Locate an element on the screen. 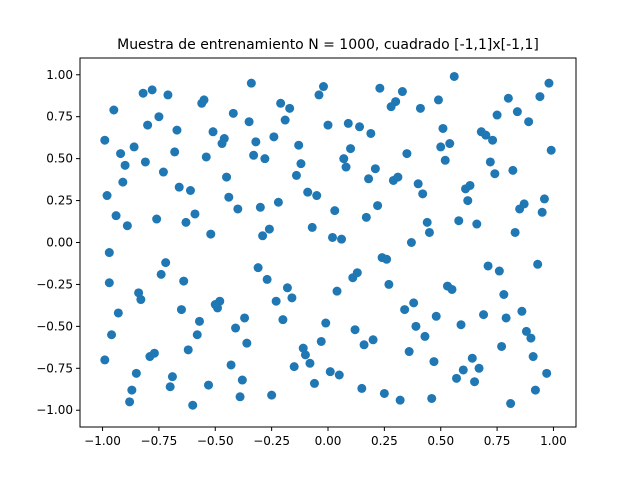 This screenshot has width=640, height=480. x-tick-label: 1.00 is located at coordinates (553, 441).